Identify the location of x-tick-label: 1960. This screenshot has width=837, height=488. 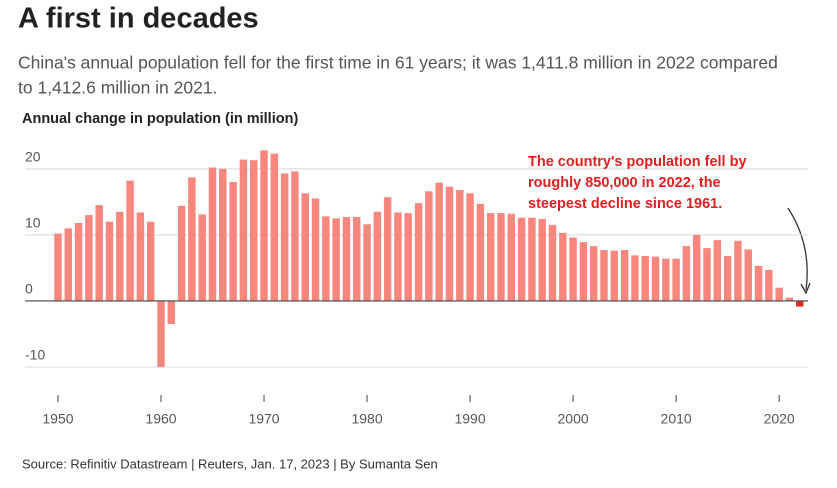
(160, 419).